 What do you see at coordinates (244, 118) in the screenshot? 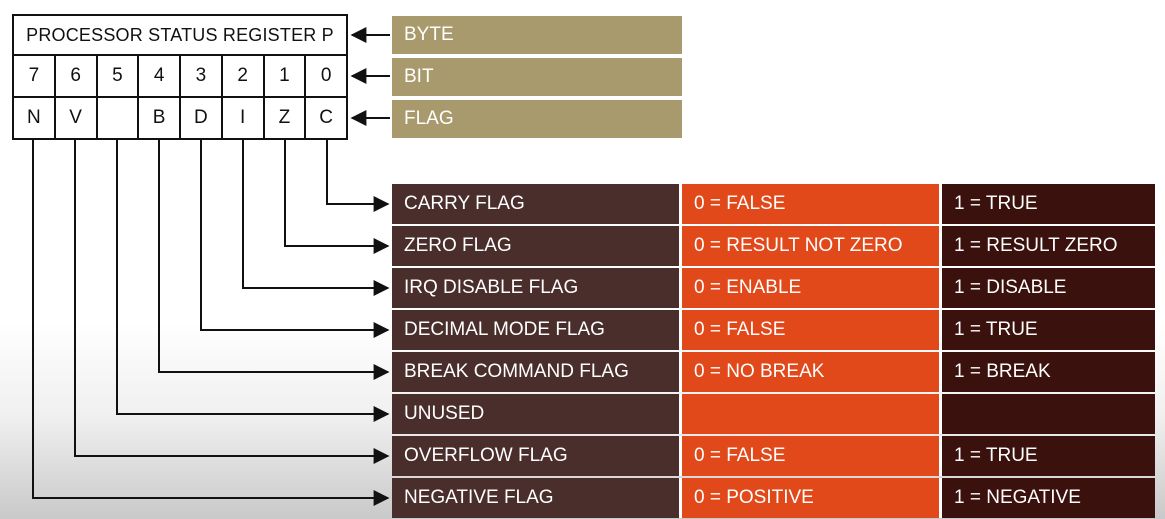
I see `flag-cell: I` at bounding box center [244, 118].